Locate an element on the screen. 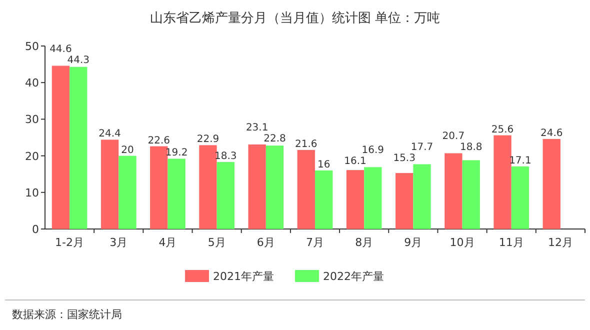  data-label: 25.6 is located at coordinates (502, 130).